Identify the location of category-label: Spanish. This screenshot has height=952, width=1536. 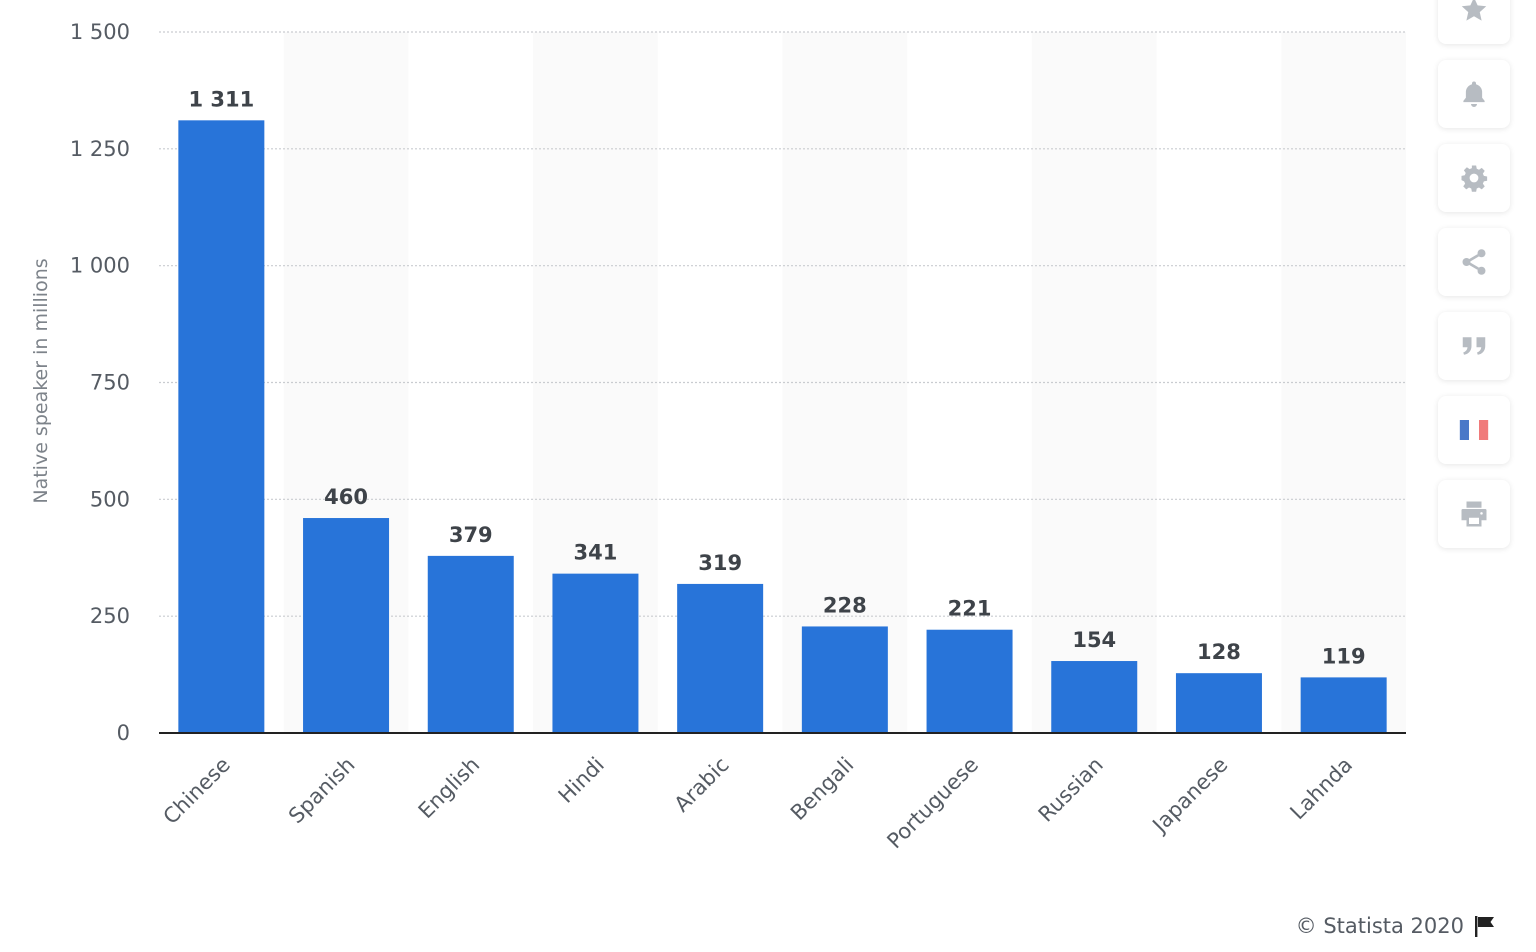
(322, 791).